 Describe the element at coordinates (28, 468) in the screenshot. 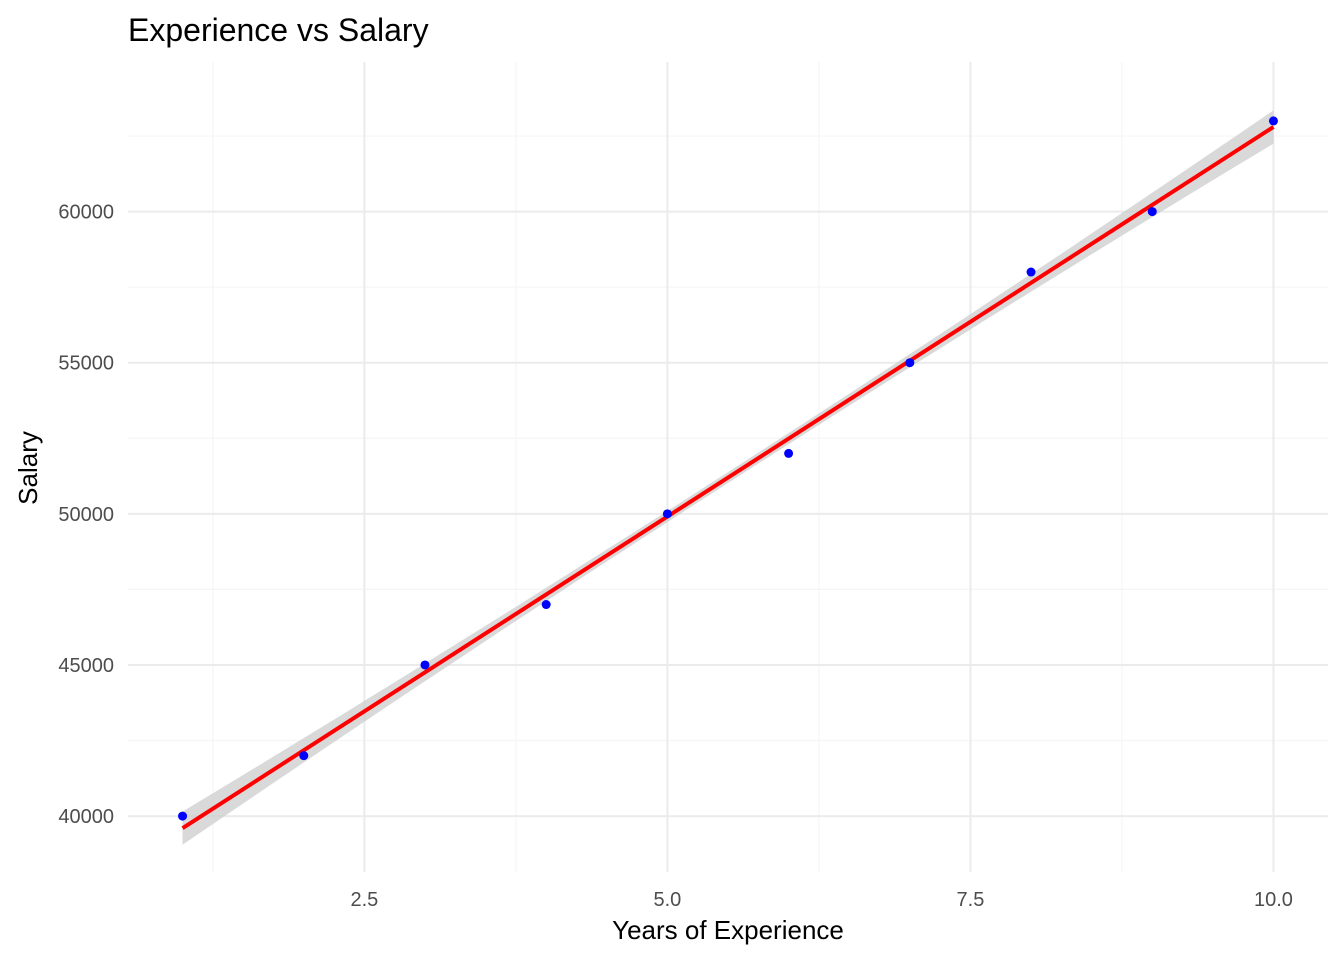

I see `y-axis-title: Salary` at that location.